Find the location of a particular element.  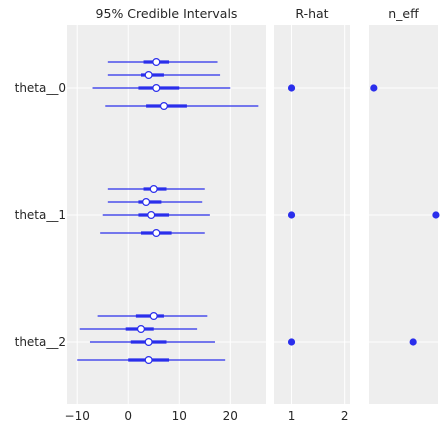

panel-title-1: R-hat is located at coordinates (311, 13).